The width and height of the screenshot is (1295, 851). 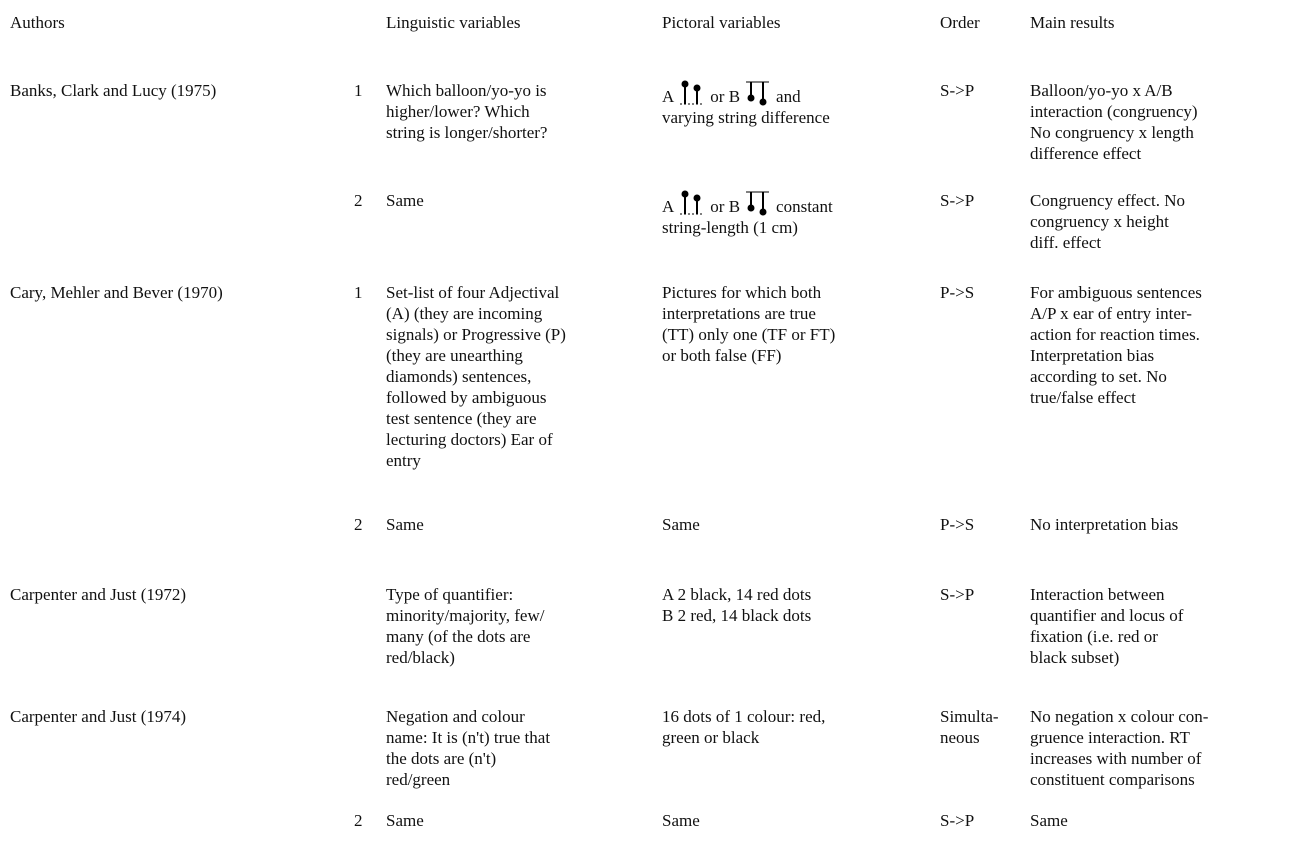 I want to click on line: No negation x colour con-, so click(x=1119, y=716).